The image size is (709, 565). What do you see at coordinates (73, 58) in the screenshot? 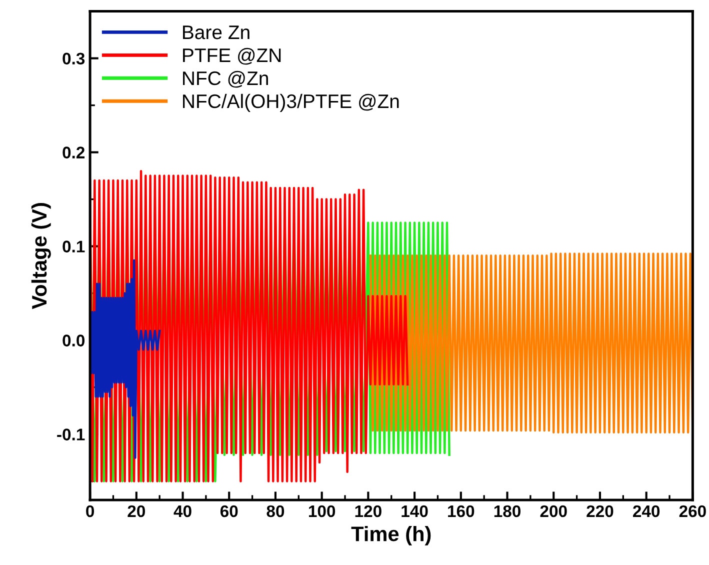
I see `y-tick-label: 0.3` at bounding box center [73, 58].